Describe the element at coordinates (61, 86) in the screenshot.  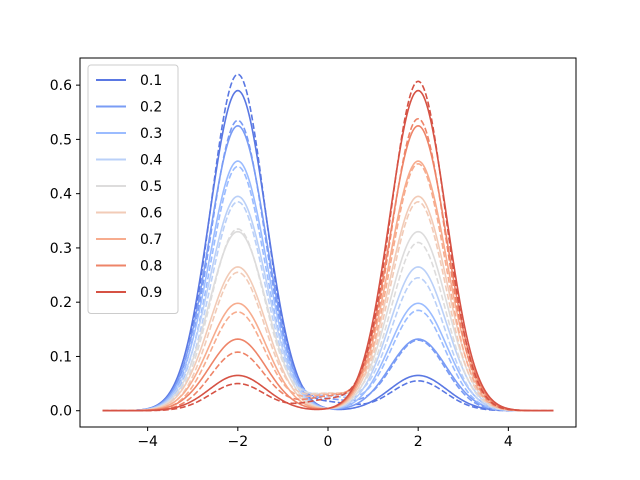
I see `y-tick-label: 0.6` at that location.